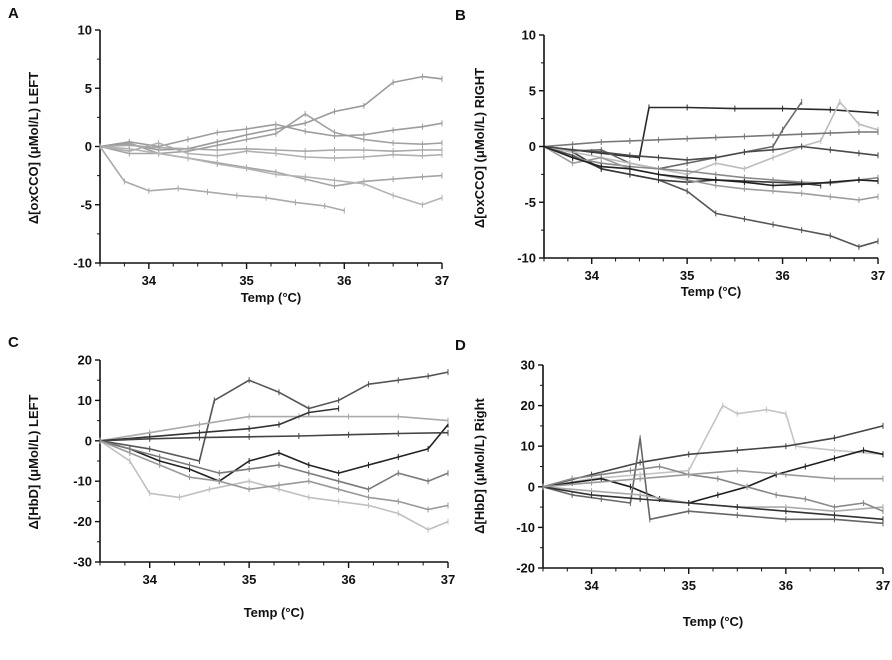  I want to click on panel-a-y-tick-label: -5, so click(86, 204).